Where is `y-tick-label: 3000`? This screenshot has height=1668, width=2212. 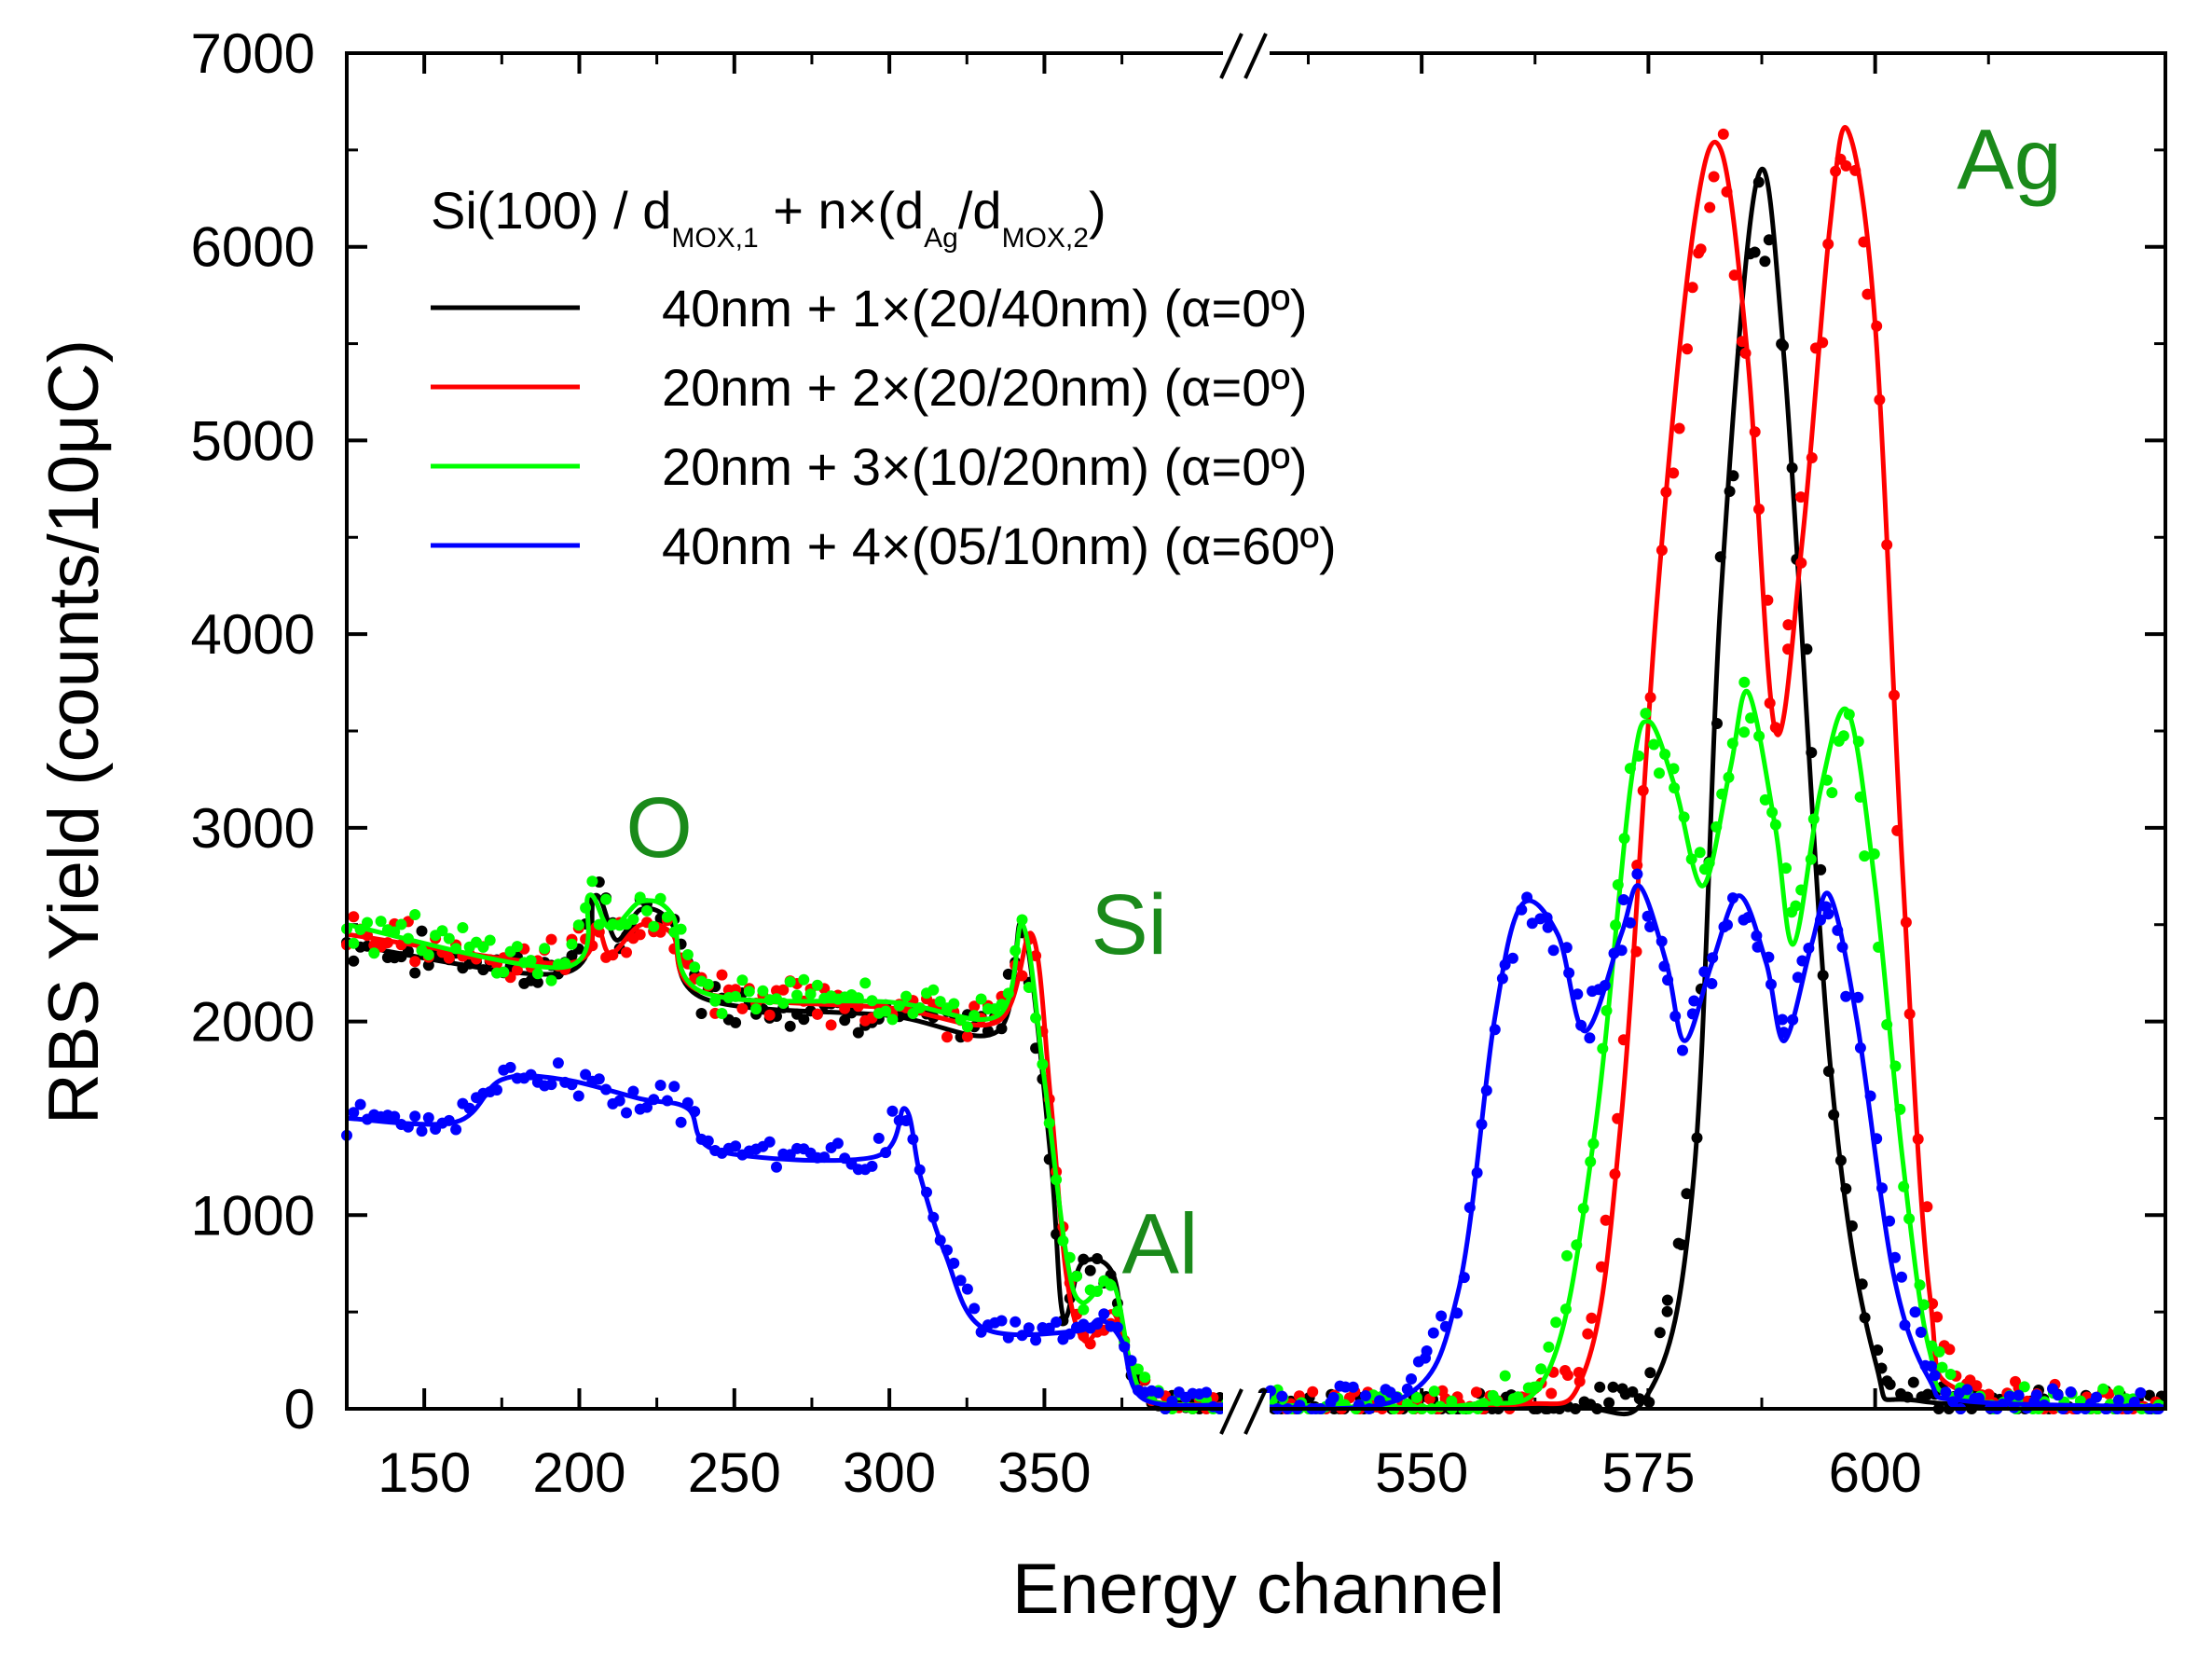 y-tick-label: 3000 is located at coordinates (253, 828).